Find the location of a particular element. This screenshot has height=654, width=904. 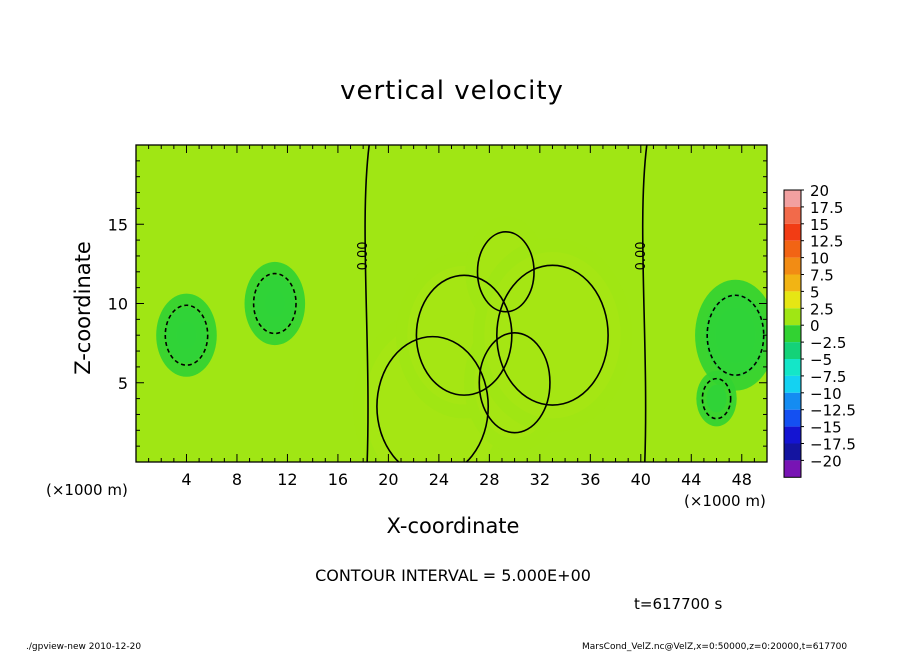

footer-program-info: ./gpview-new 2010-12-20 is located at coordinates (84, 647).